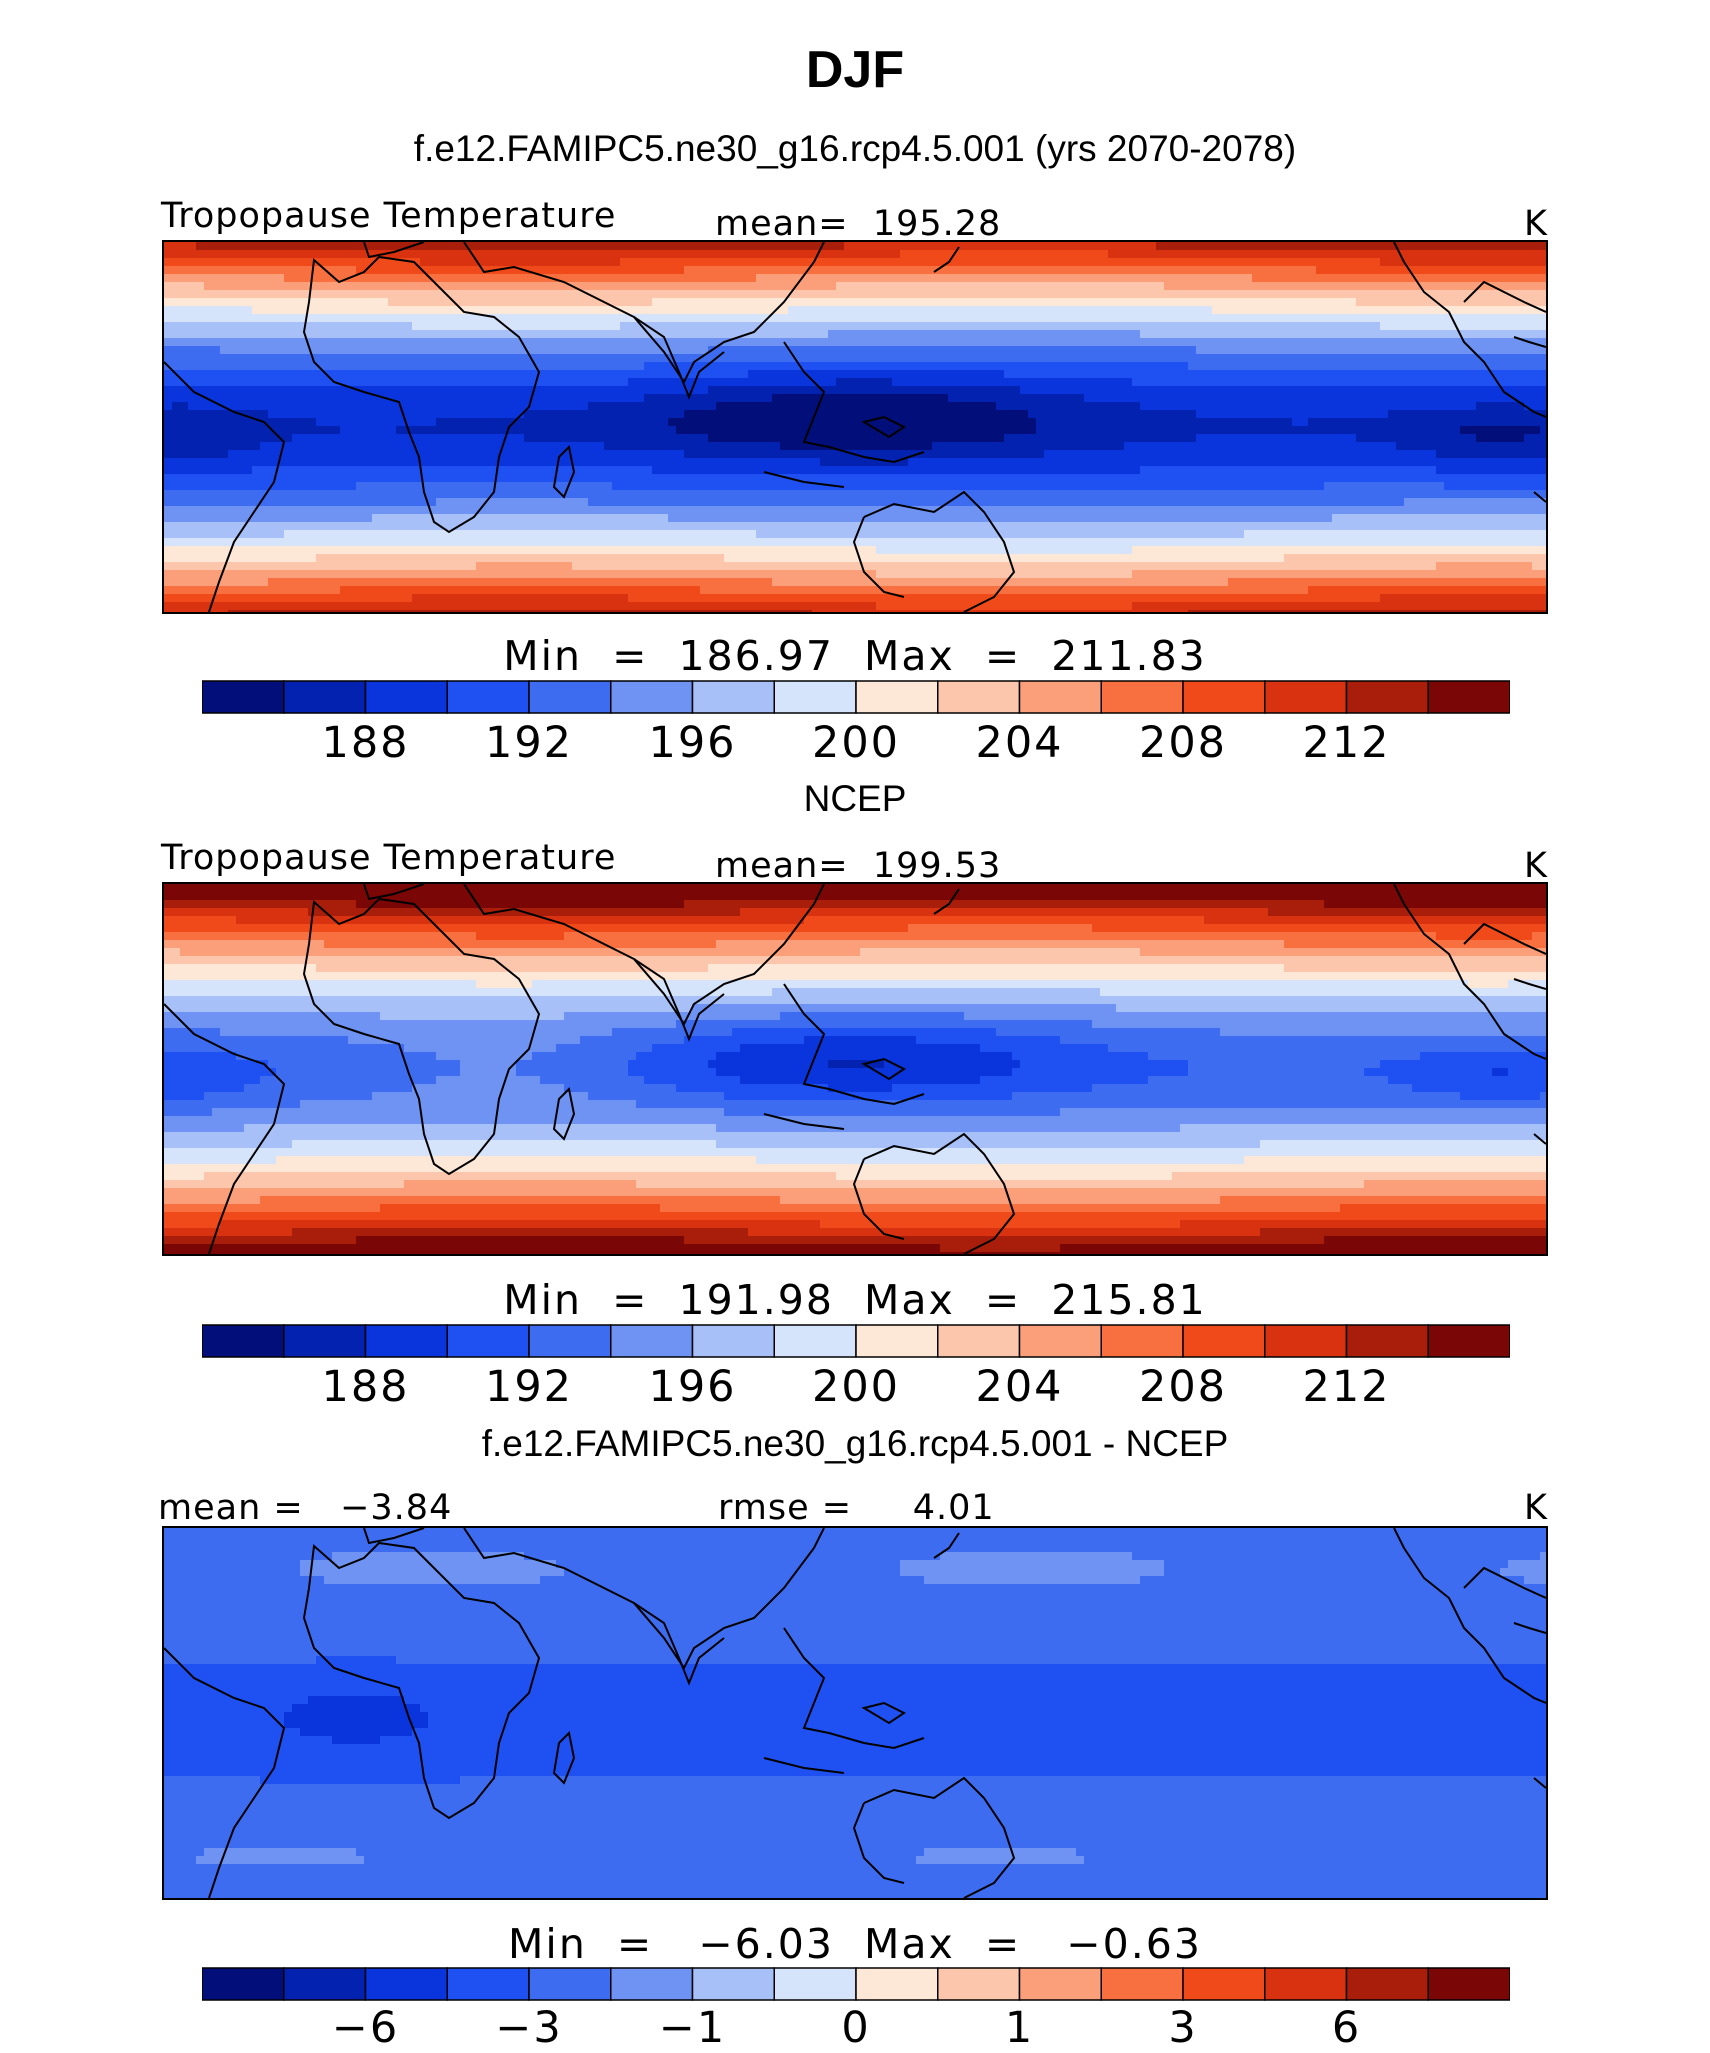 The width and height of the screenshot is (1710, 2053). Describe the element at coordinates (1346, 2028) in the screenshot. I see `colorbar-tick-label: 6` at that location.